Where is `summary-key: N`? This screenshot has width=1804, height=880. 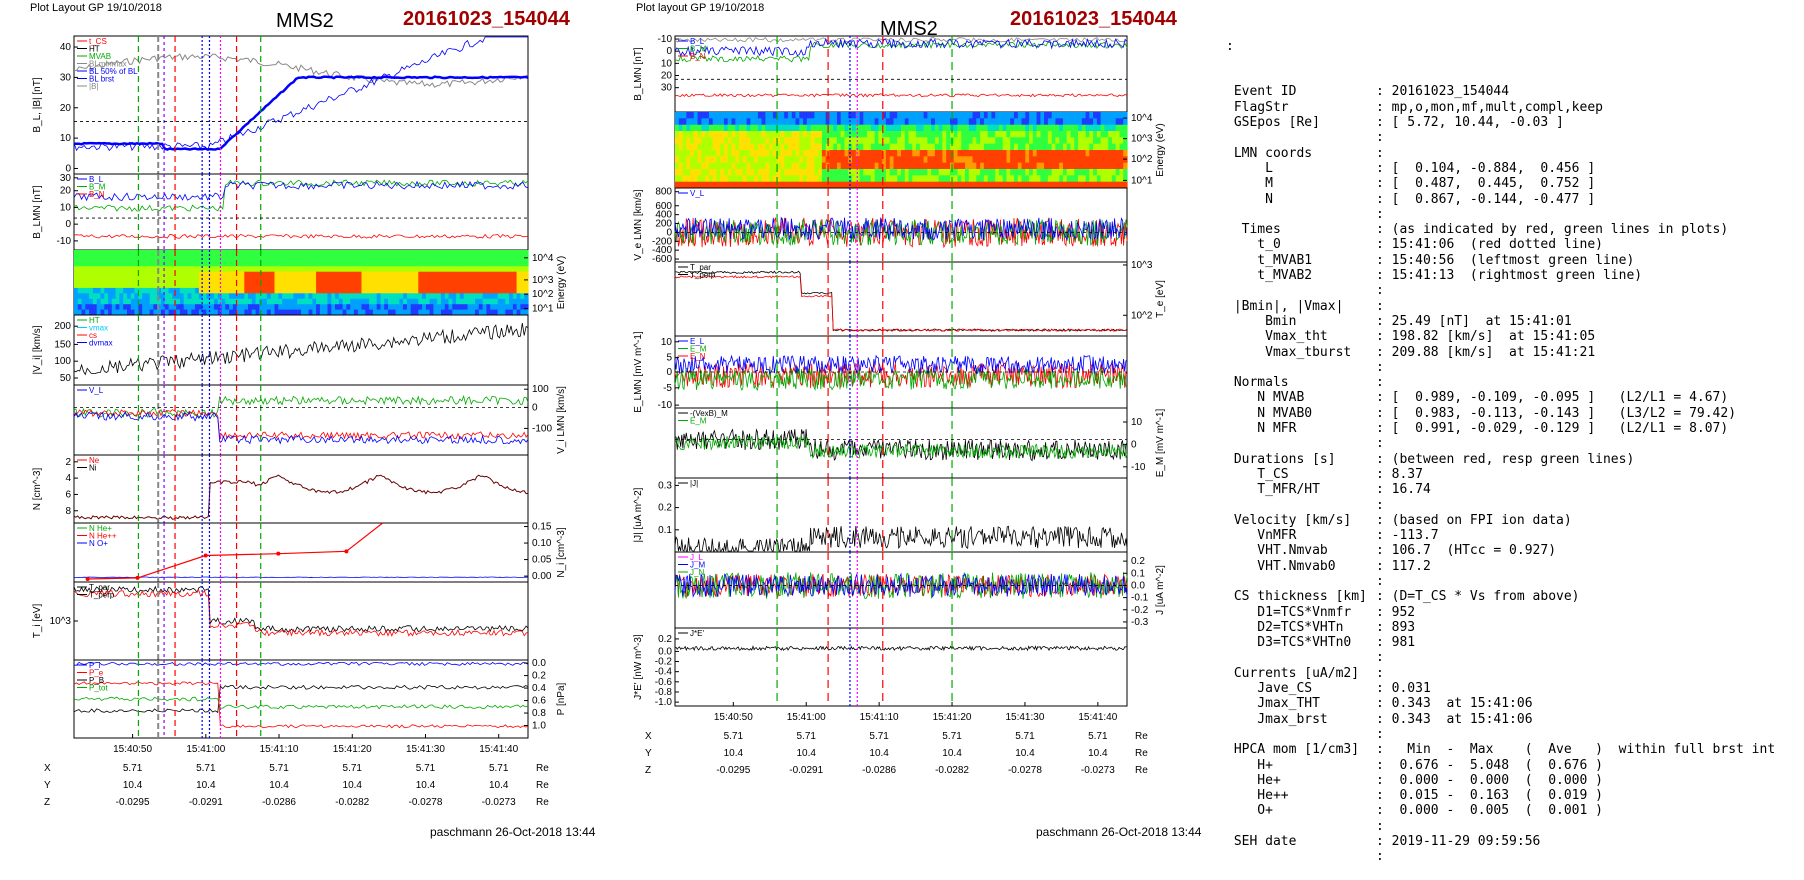
summary-key: N is located at coordinates (1249, 199).